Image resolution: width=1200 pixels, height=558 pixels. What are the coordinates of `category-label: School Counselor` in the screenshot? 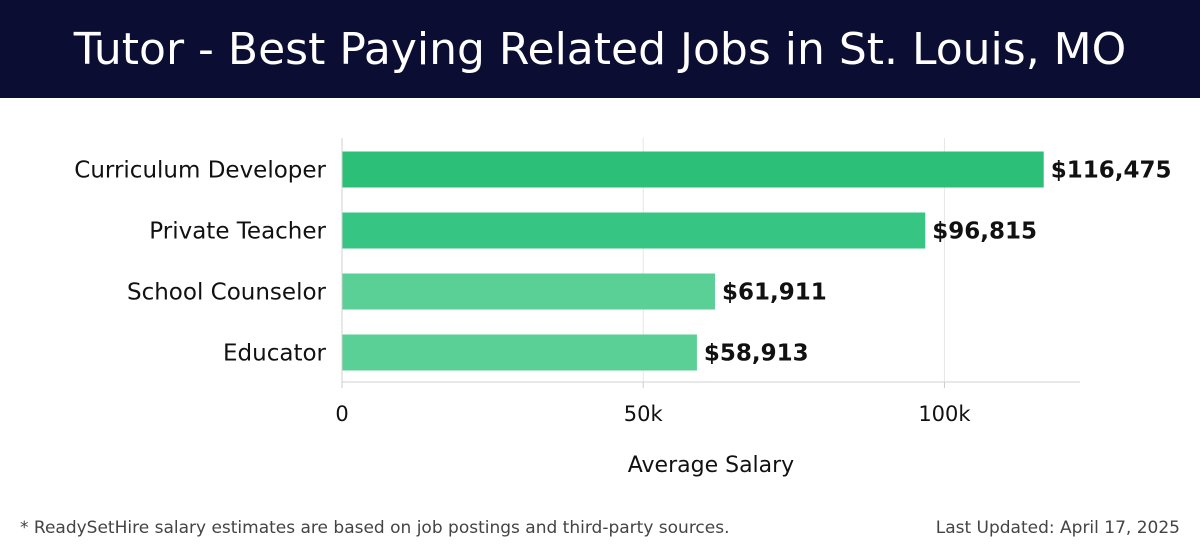 It's located at (227, 293).